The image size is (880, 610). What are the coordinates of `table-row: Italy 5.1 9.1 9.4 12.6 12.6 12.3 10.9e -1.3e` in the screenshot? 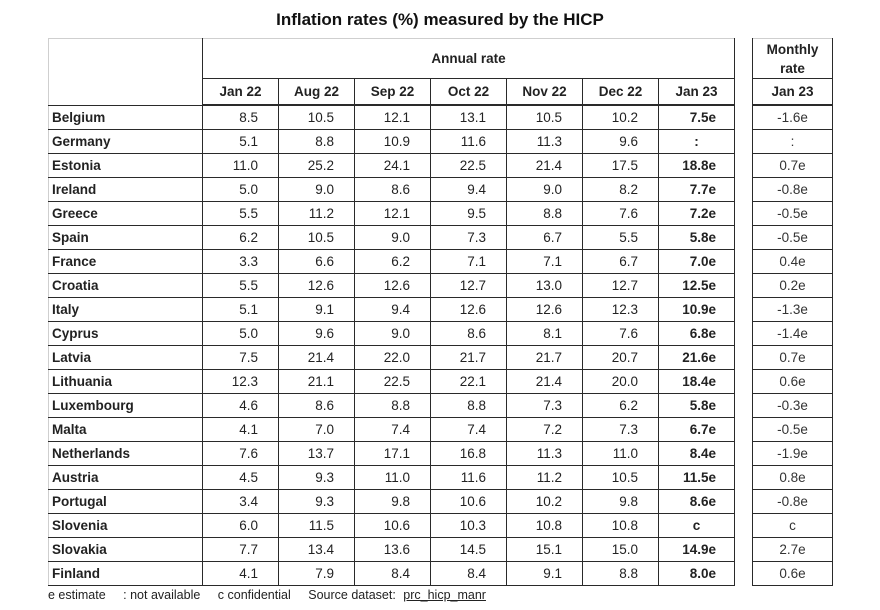 It's located at (440, 309).